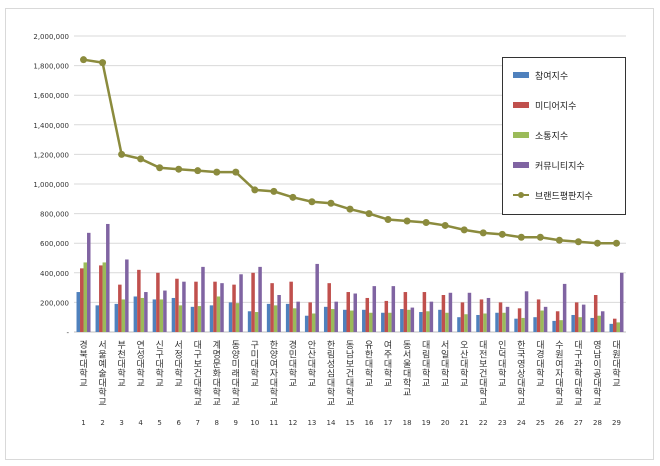 Image resolution: width=660 pixels, height=466 pixels. What do you see at coordinates (552, 76) in the screenshot?
I see `legend-label-0: 참여지수` at bounding box center [552, 76].